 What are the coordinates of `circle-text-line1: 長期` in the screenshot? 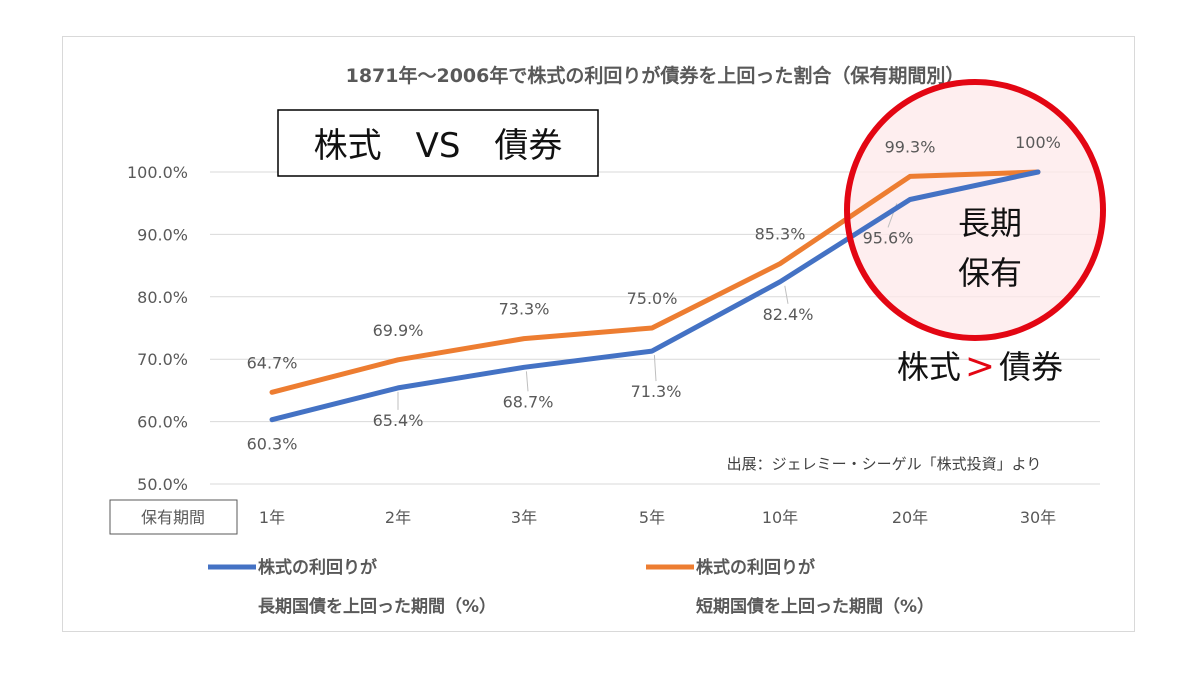 It's located at (990, 223).